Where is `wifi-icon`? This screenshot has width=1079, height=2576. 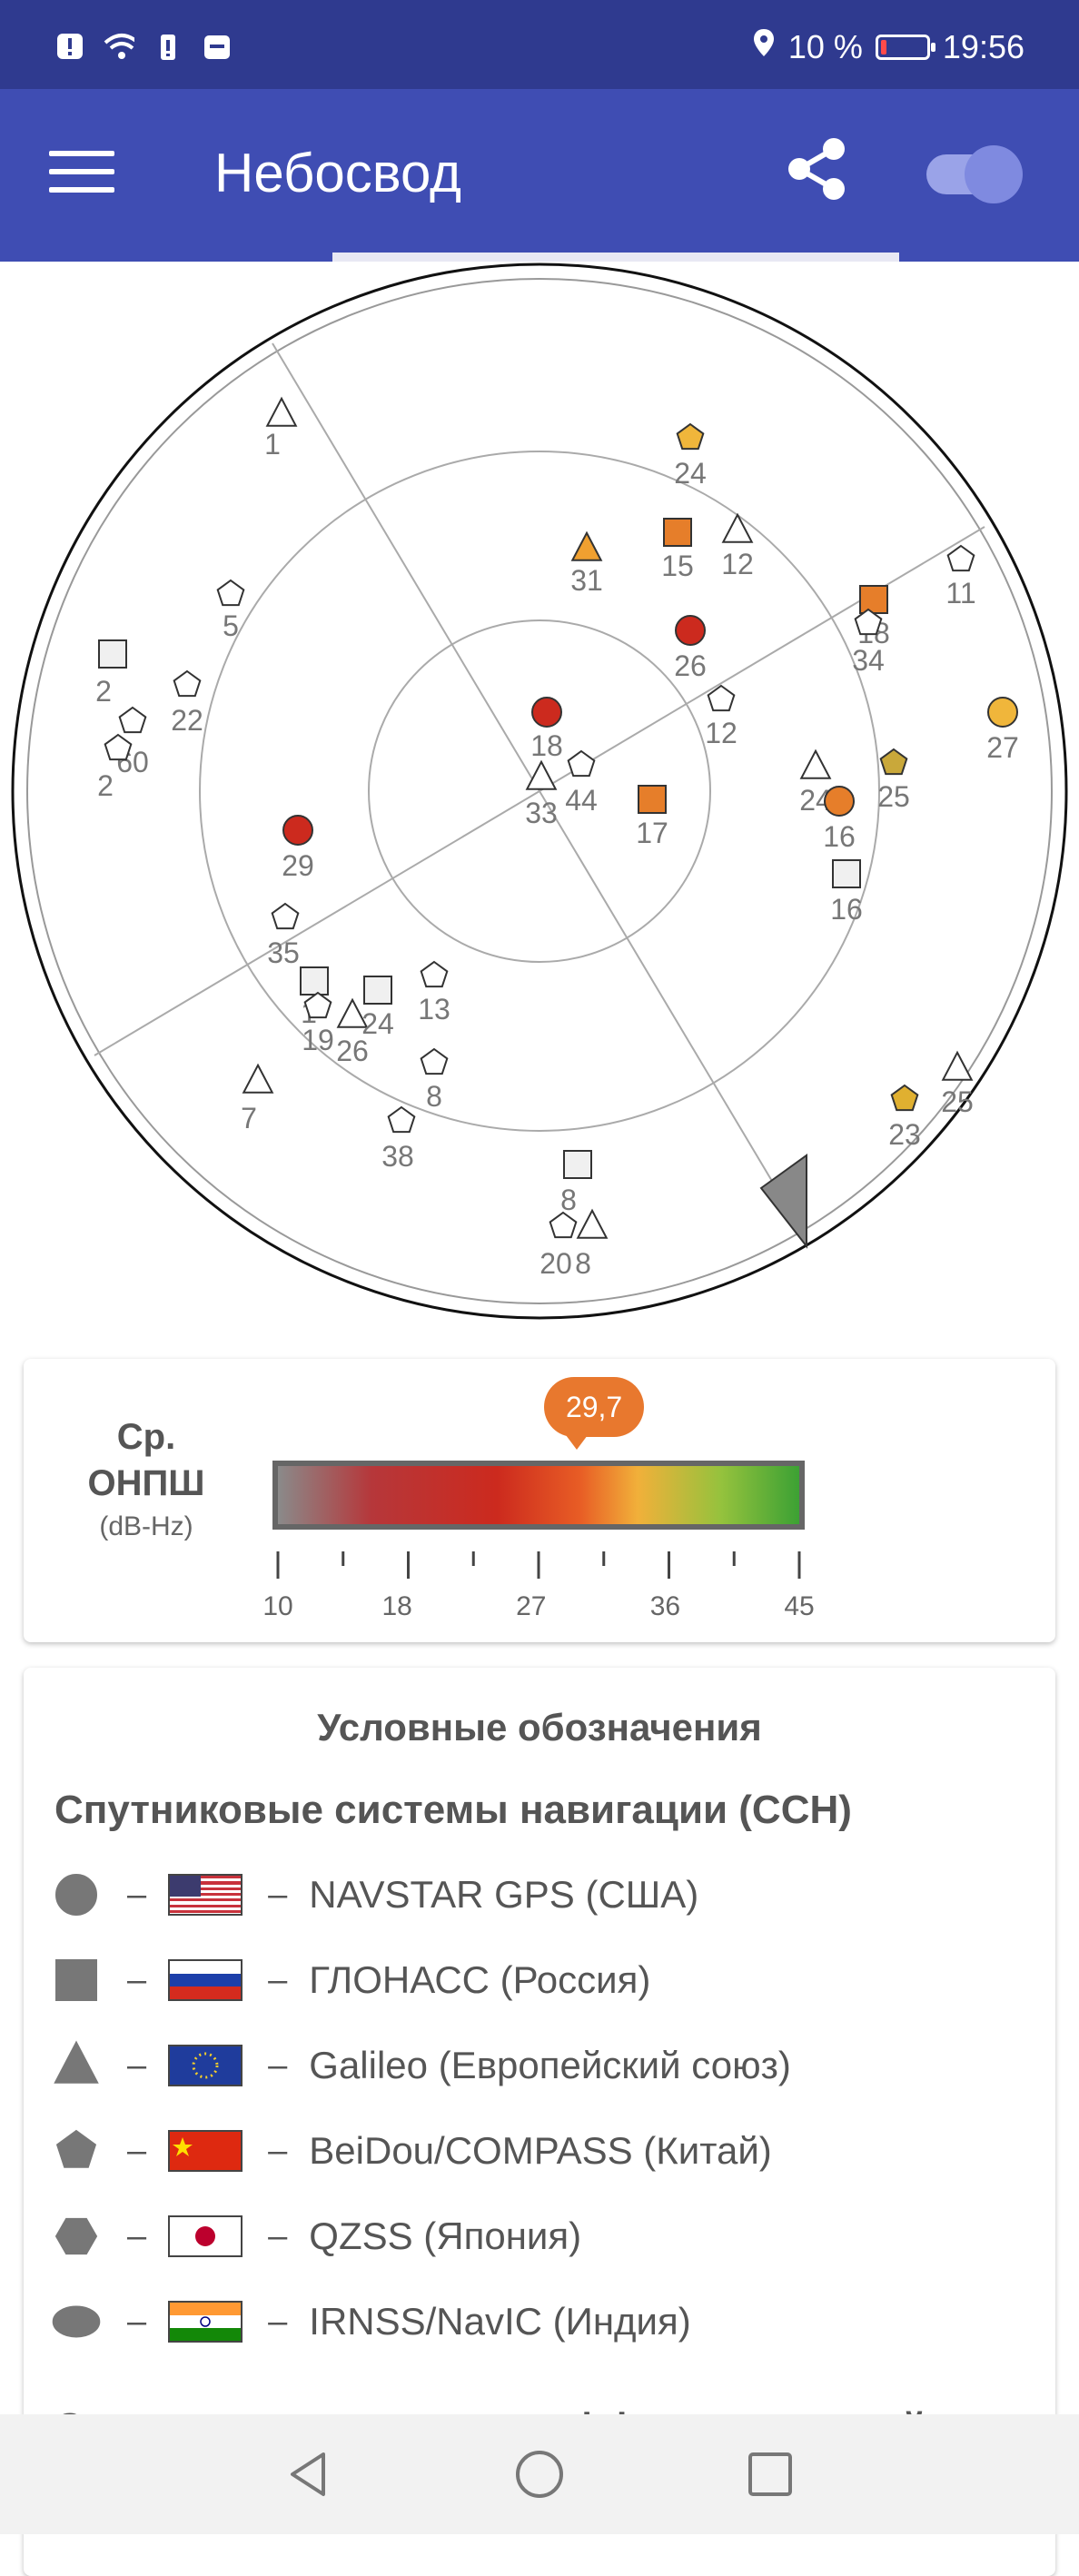 wifi-icon is located at coordinates (119, 46).